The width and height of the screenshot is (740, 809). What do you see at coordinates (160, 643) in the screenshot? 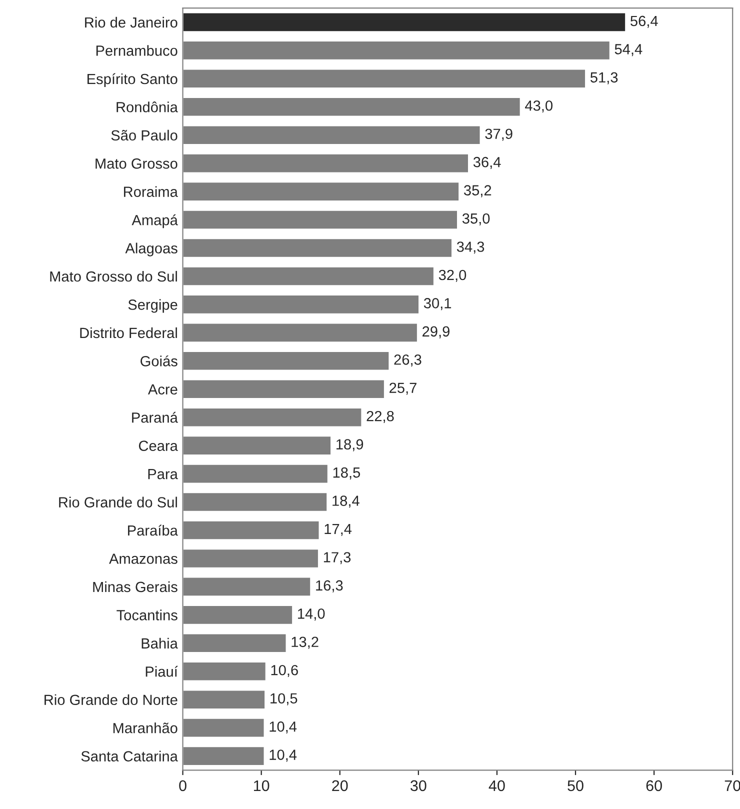
I see `y-tick-label: Bahia` at bounding box center [160, 643].